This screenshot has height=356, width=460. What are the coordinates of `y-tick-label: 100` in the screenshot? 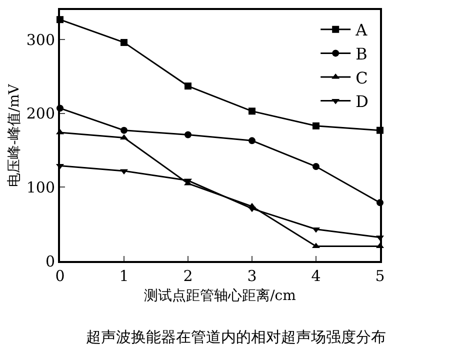 It's located at (40, 187).